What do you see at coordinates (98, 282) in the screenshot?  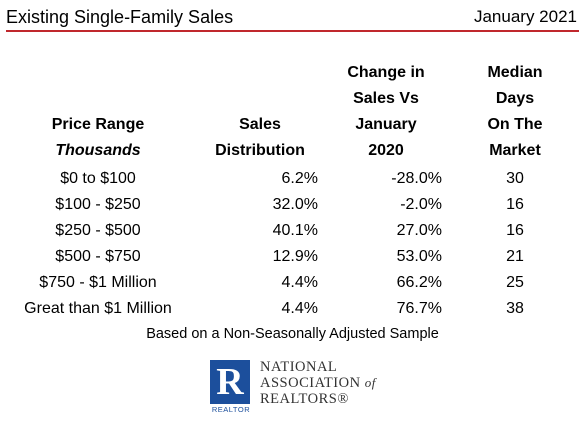 I see `price-range-cell: $750 - $1 Million` at bounding box center [98, 282].